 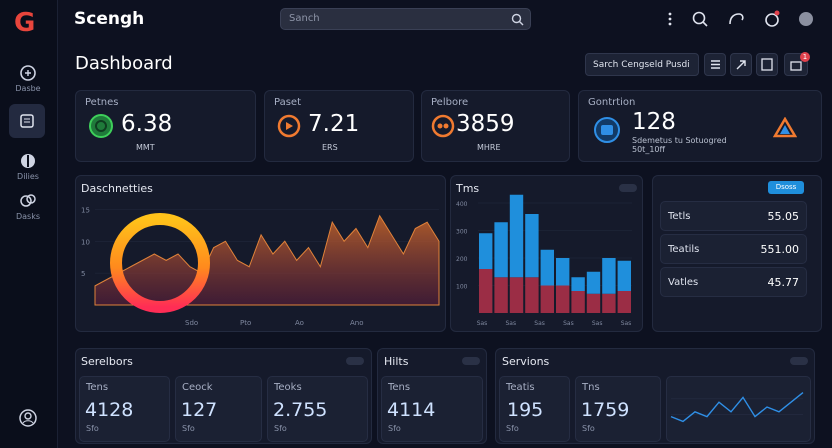 I want to click on metric-card: Teatis 195 Sfo, so click(x=534, y=409).